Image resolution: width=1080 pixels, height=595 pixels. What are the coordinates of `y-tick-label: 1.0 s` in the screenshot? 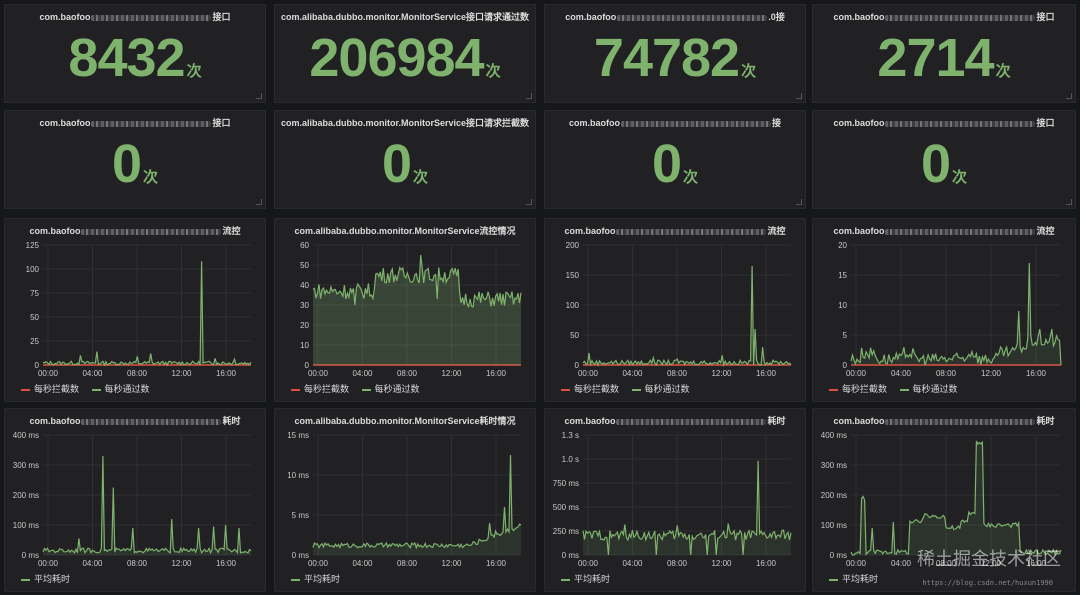 It's located at (570, 459).